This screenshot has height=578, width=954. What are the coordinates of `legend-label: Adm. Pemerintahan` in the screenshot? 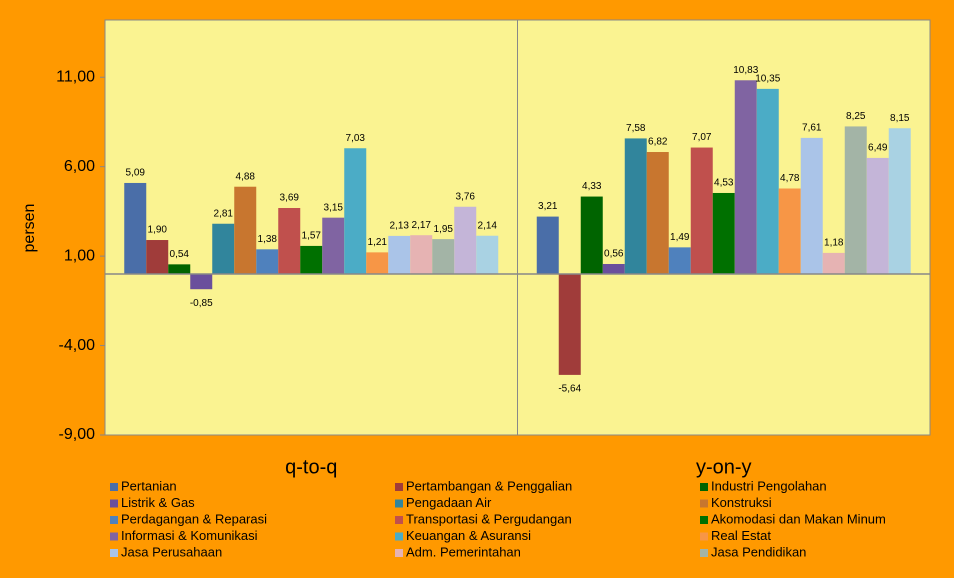 It's located at (463, 551).